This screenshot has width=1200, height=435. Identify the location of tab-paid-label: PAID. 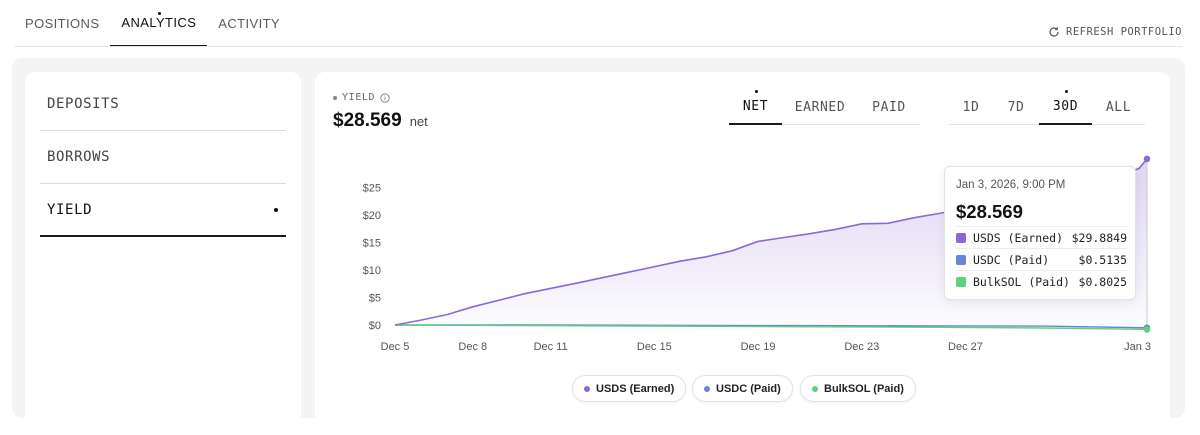
(889, 107).